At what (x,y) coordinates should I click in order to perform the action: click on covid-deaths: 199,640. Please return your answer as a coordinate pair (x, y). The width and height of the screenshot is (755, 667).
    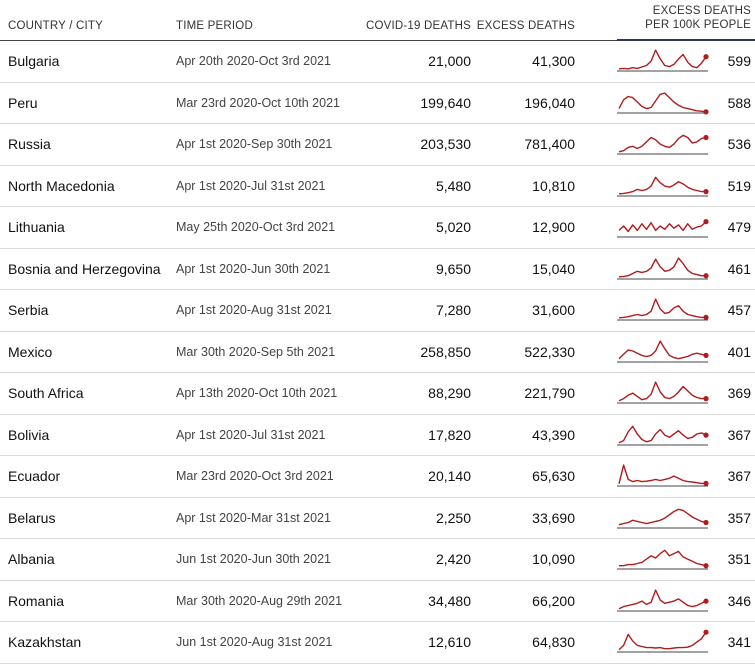
    Looking at the image, I should click on (445, 102).